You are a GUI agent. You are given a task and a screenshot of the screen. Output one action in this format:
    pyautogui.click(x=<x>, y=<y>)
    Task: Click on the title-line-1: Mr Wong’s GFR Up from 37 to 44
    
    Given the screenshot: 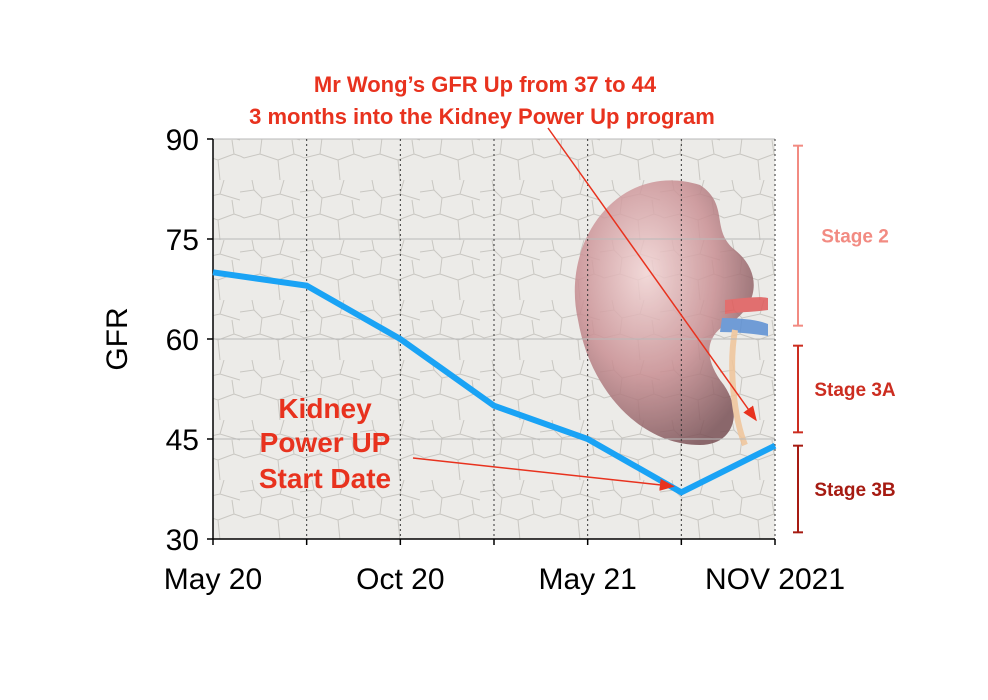 What is the action you would take?
    pyautogui.click(x=485, y=84)
    